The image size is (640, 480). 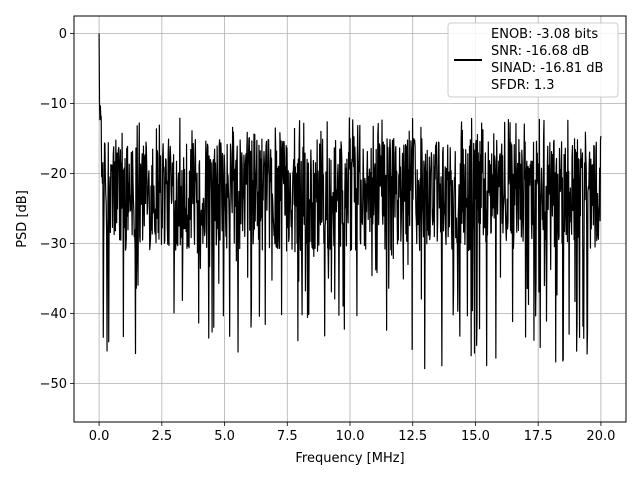 I want to click on legend-entry-sfdr: SFDR: 1.3, so click(x=523, y=85).